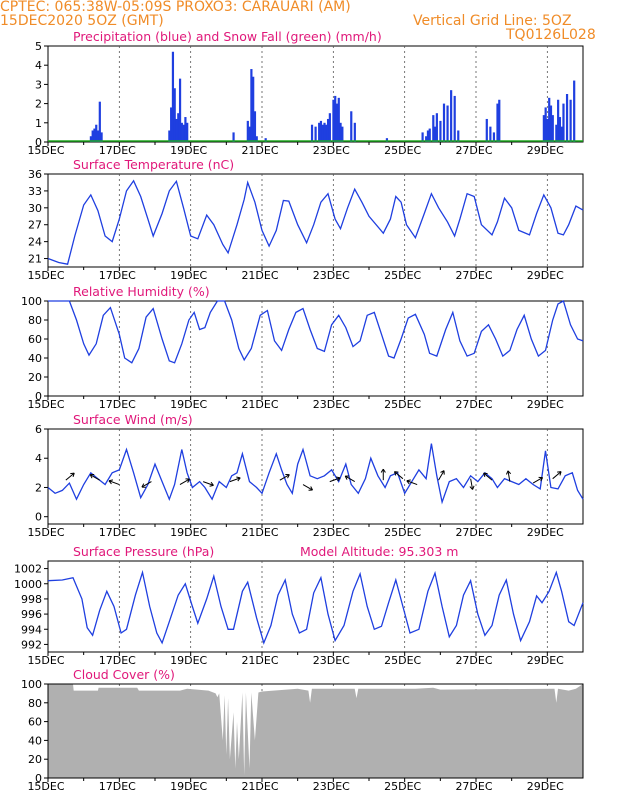 This screenshot has height=800, width=618. I want to click on cloud-panel-title: Cloud Cover (%), so click(124, 674).